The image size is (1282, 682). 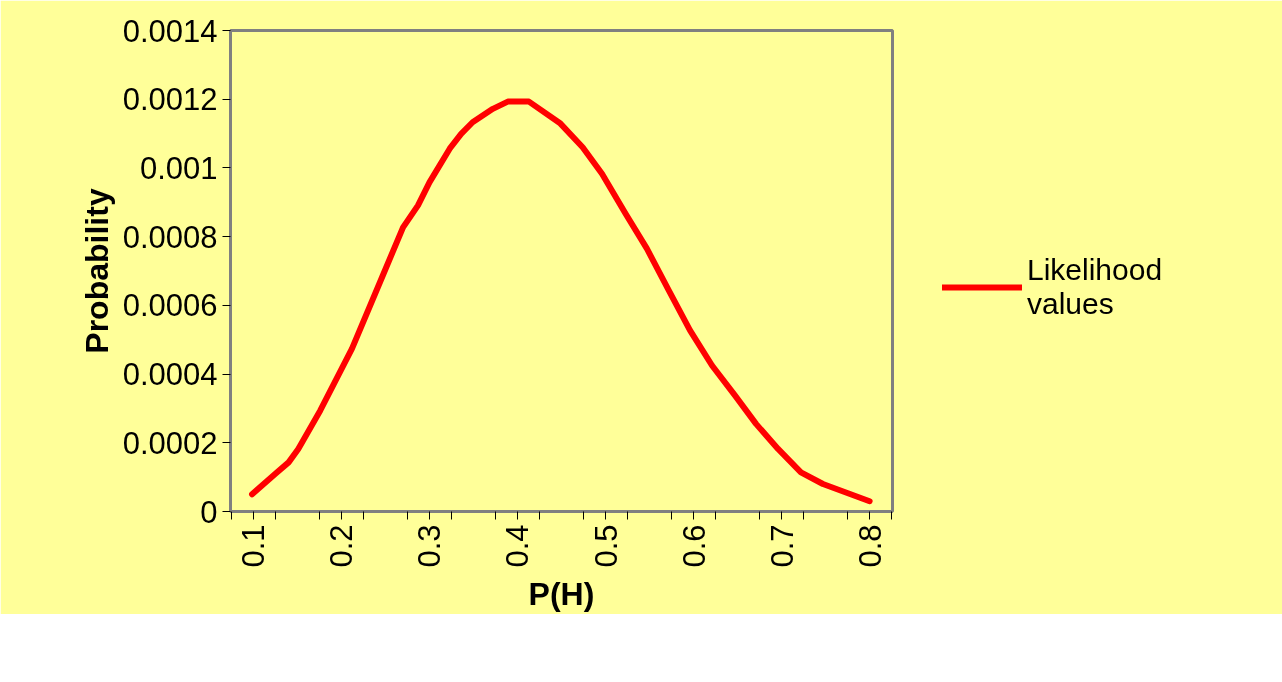 I want to click on y-tick-label: 0.001, so click(x=178, y=168).